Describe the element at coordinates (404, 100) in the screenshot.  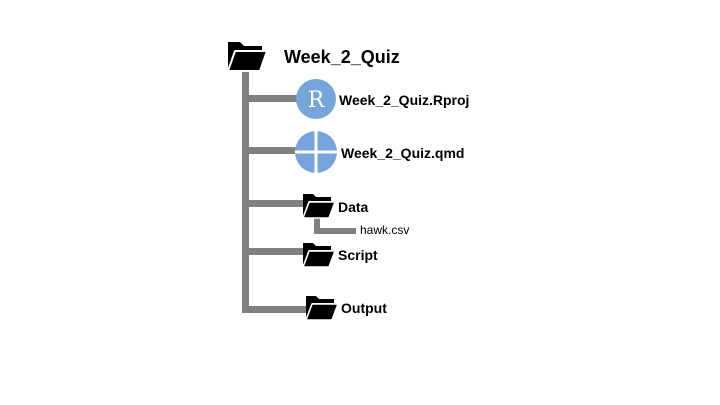
I see `rproj-file-label: Week_2_Quiz.Rproj` at that location.